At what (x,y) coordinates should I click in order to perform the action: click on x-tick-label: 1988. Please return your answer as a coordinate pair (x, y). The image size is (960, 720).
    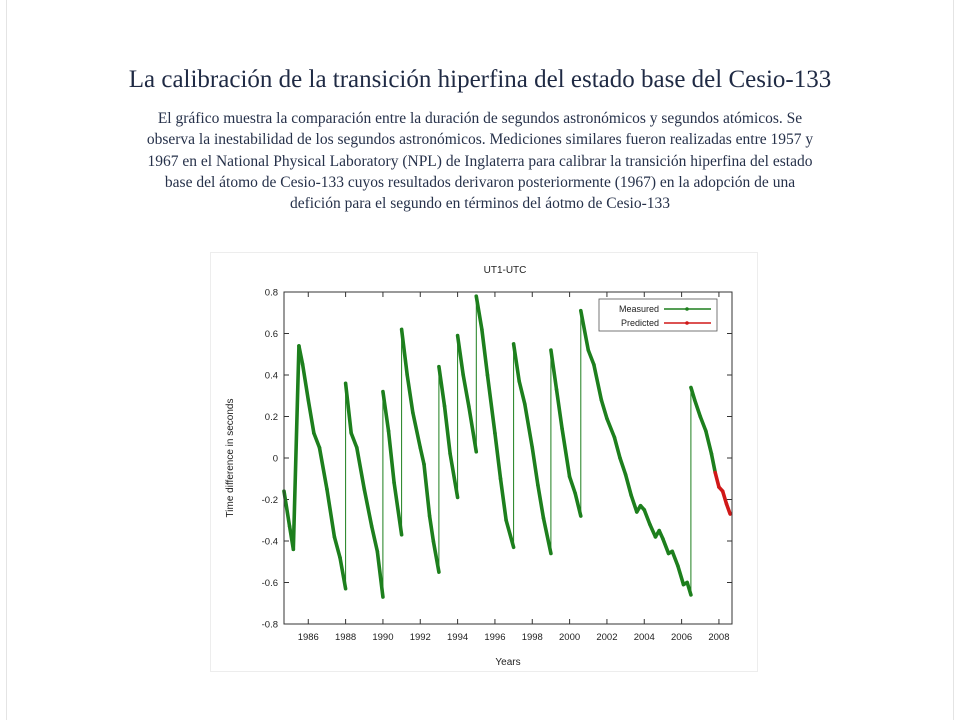
    Looking at the image, I should click on (345, 637).